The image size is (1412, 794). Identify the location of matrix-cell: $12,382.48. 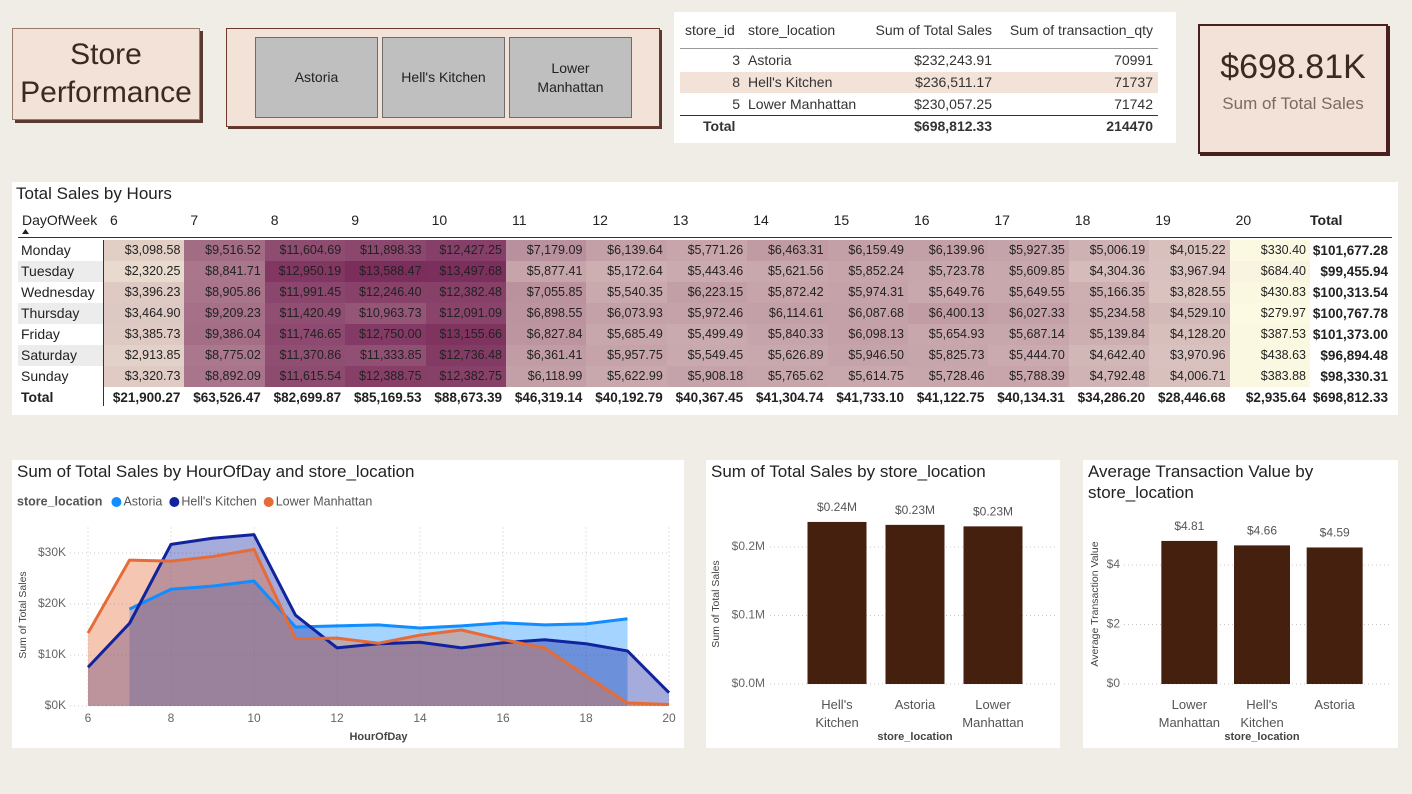
(465, 292).